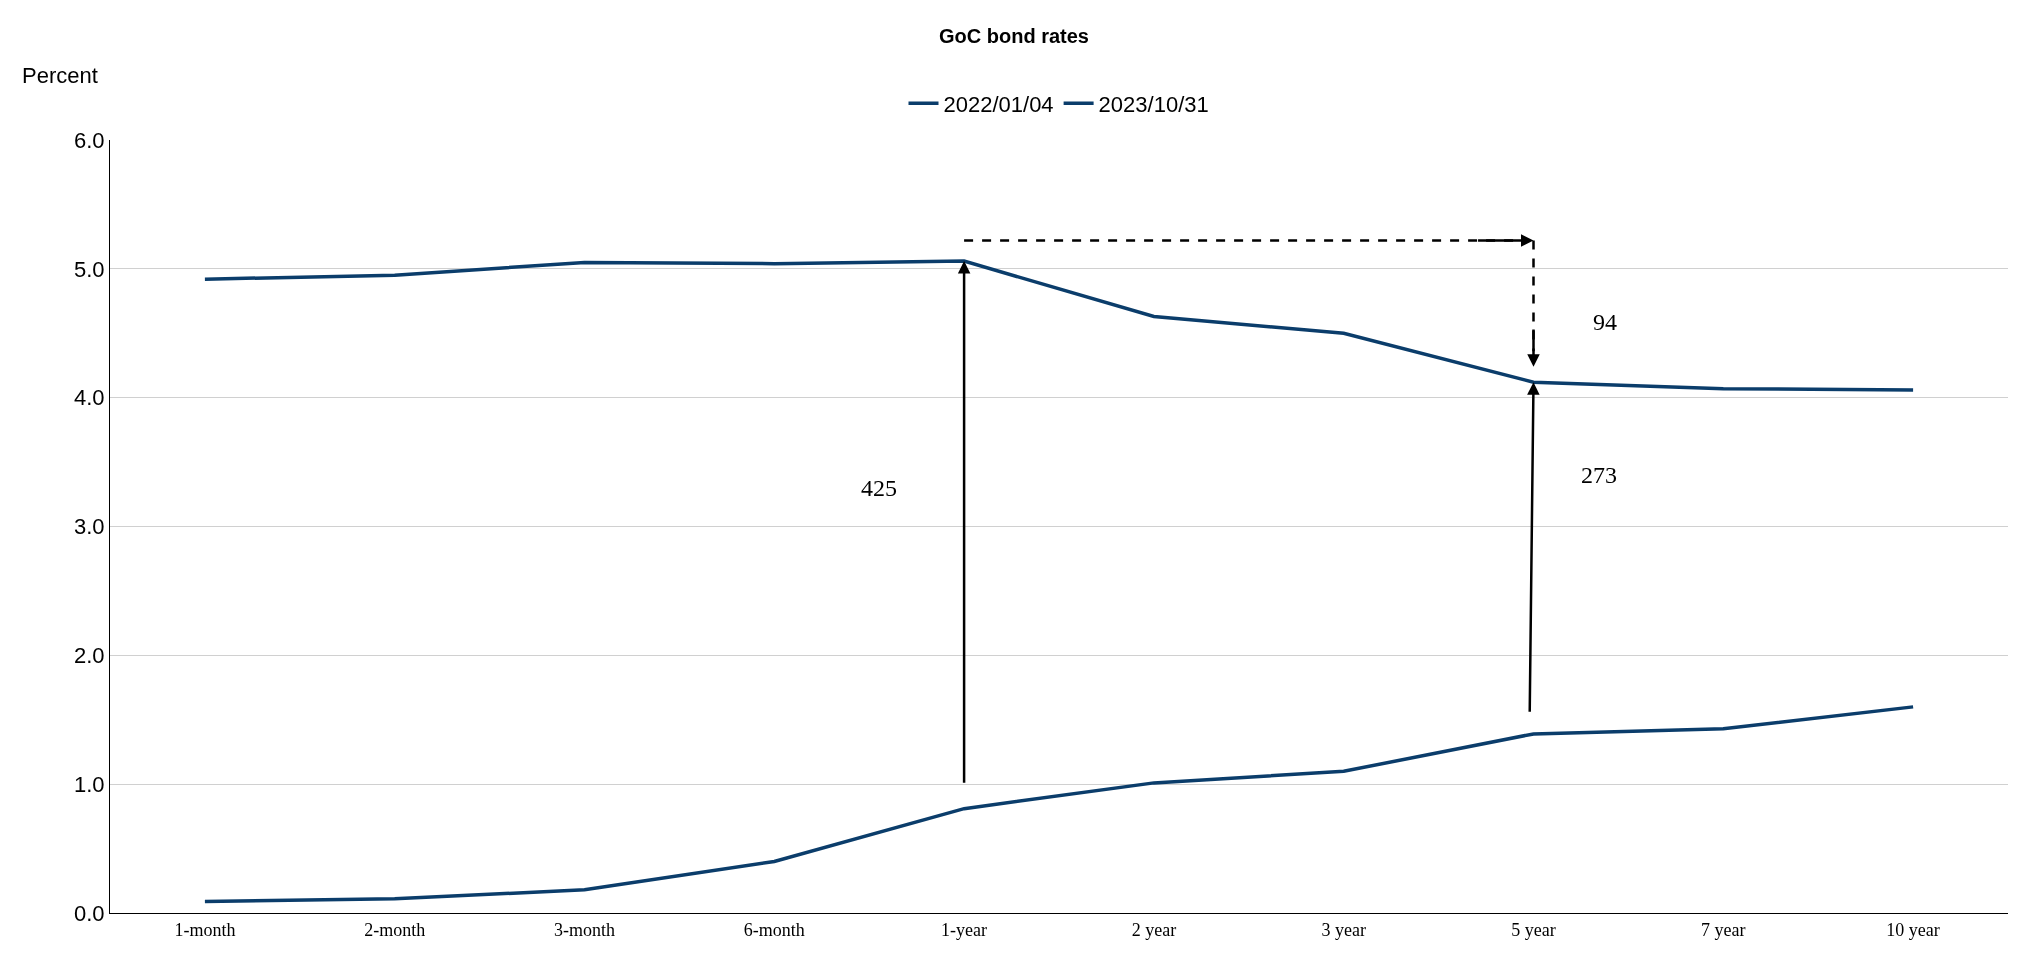 This screenshot has width=2028, height=973. I want to click on x-tick-label: 5 year, so click(1533, 929).